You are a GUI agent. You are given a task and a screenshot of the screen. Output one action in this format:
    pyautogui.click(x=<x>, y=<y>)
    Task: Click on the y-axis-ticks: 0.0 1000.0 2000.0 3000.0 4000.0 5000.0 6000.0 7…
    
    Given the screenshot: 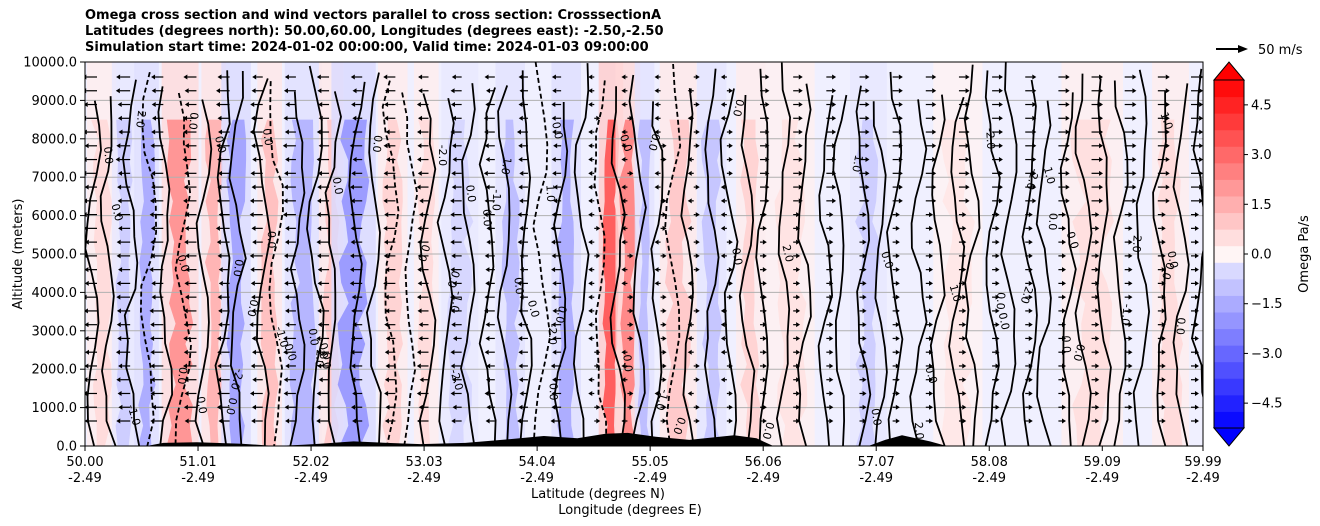 What is the action you would take?
    pyautogui.click(x=54, y=255)
    